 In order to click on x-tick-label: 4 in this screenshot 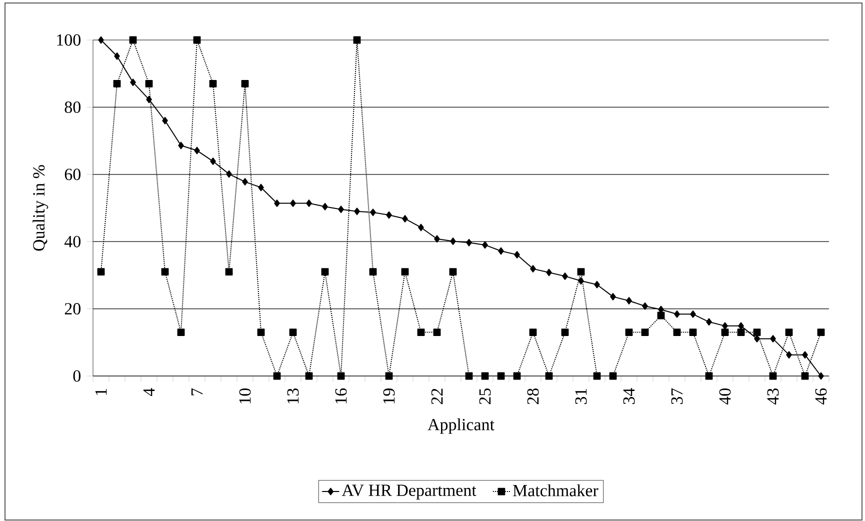, I will do `click(149, 392)`.